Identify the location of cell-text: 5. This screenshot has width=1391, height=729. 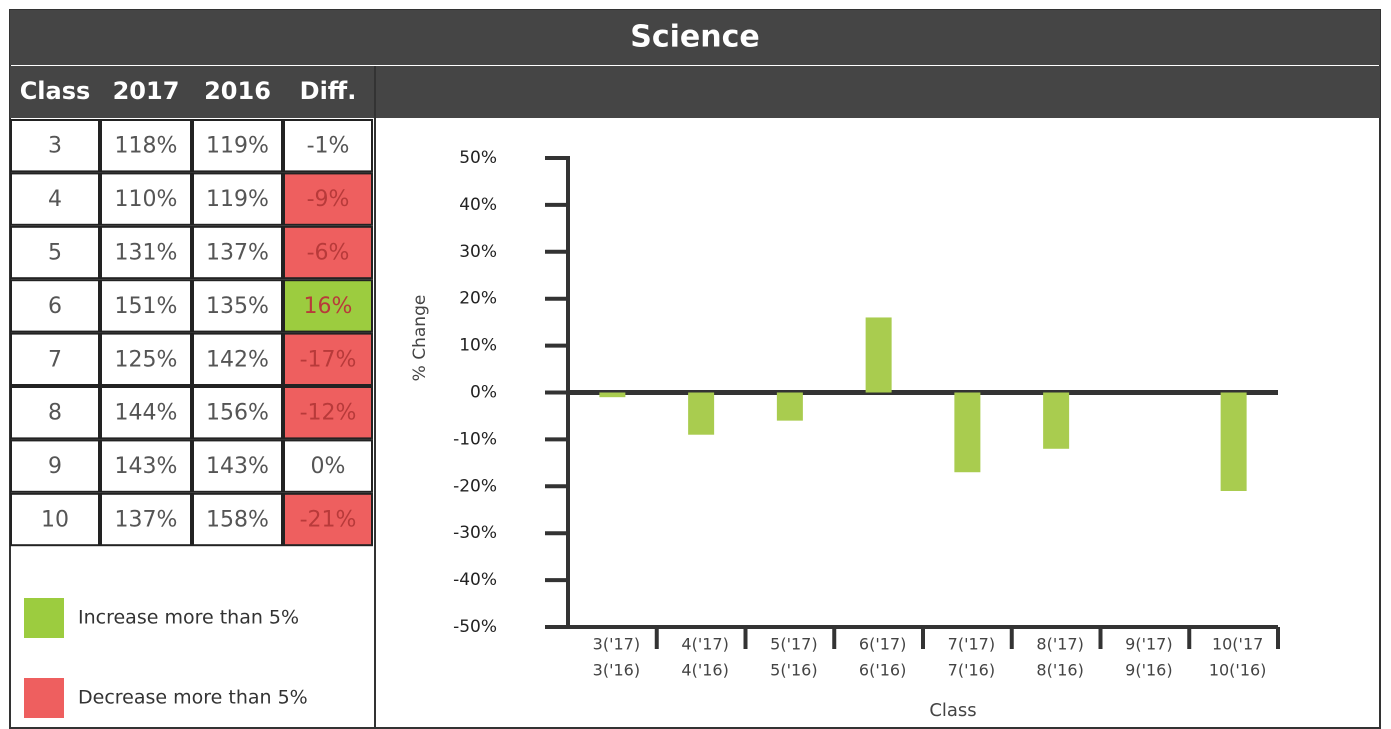
(55, 253).